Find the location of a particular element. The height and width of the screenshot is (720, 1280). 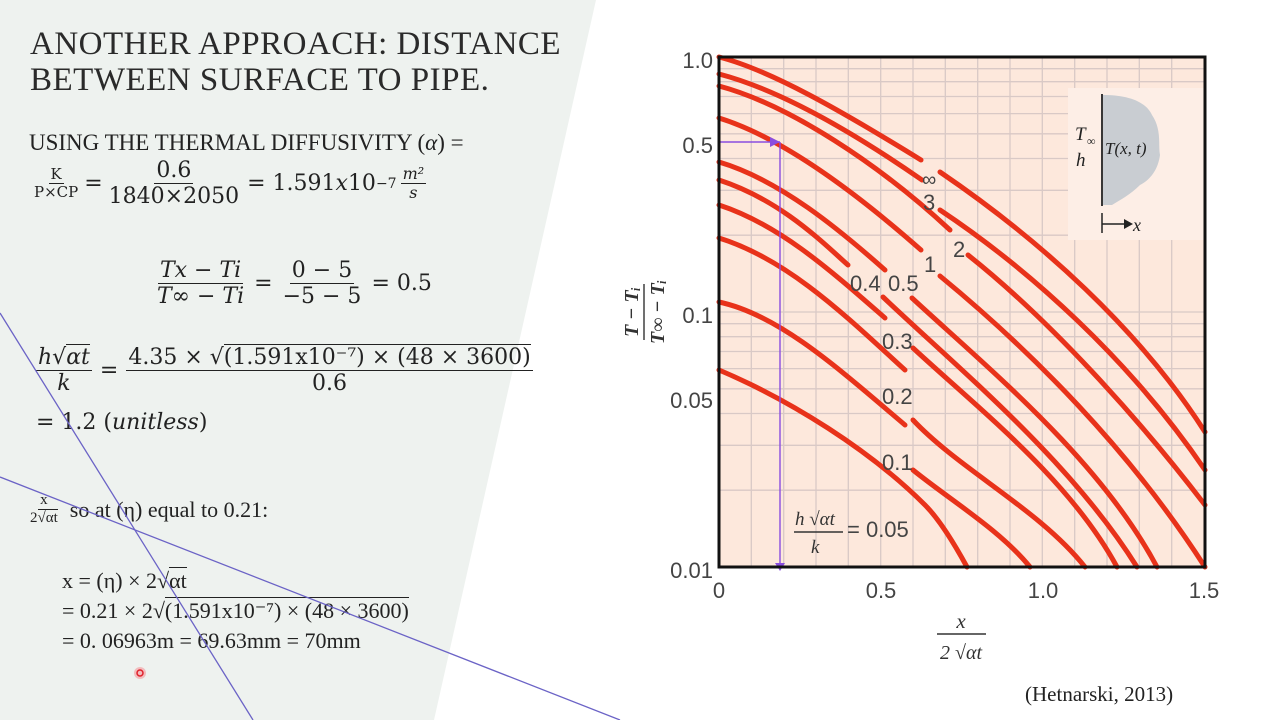

y-label-numerator: T − Tᵢ is located at coordinates (632, 312).